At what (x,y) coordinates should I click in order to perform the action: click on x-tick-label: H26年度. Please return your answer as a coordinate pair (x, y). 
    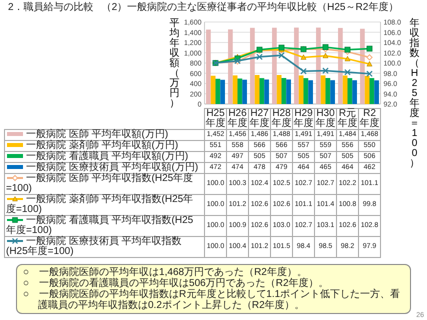
    Looking at the image, I should click on (237, 119).